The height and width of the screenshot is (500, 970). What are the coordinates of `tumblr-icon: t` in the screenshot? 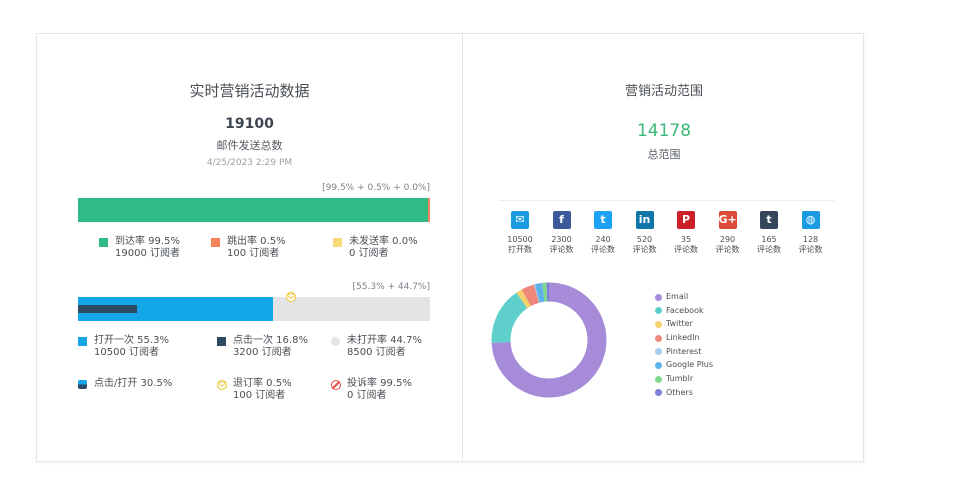 It's located at (769, 220).